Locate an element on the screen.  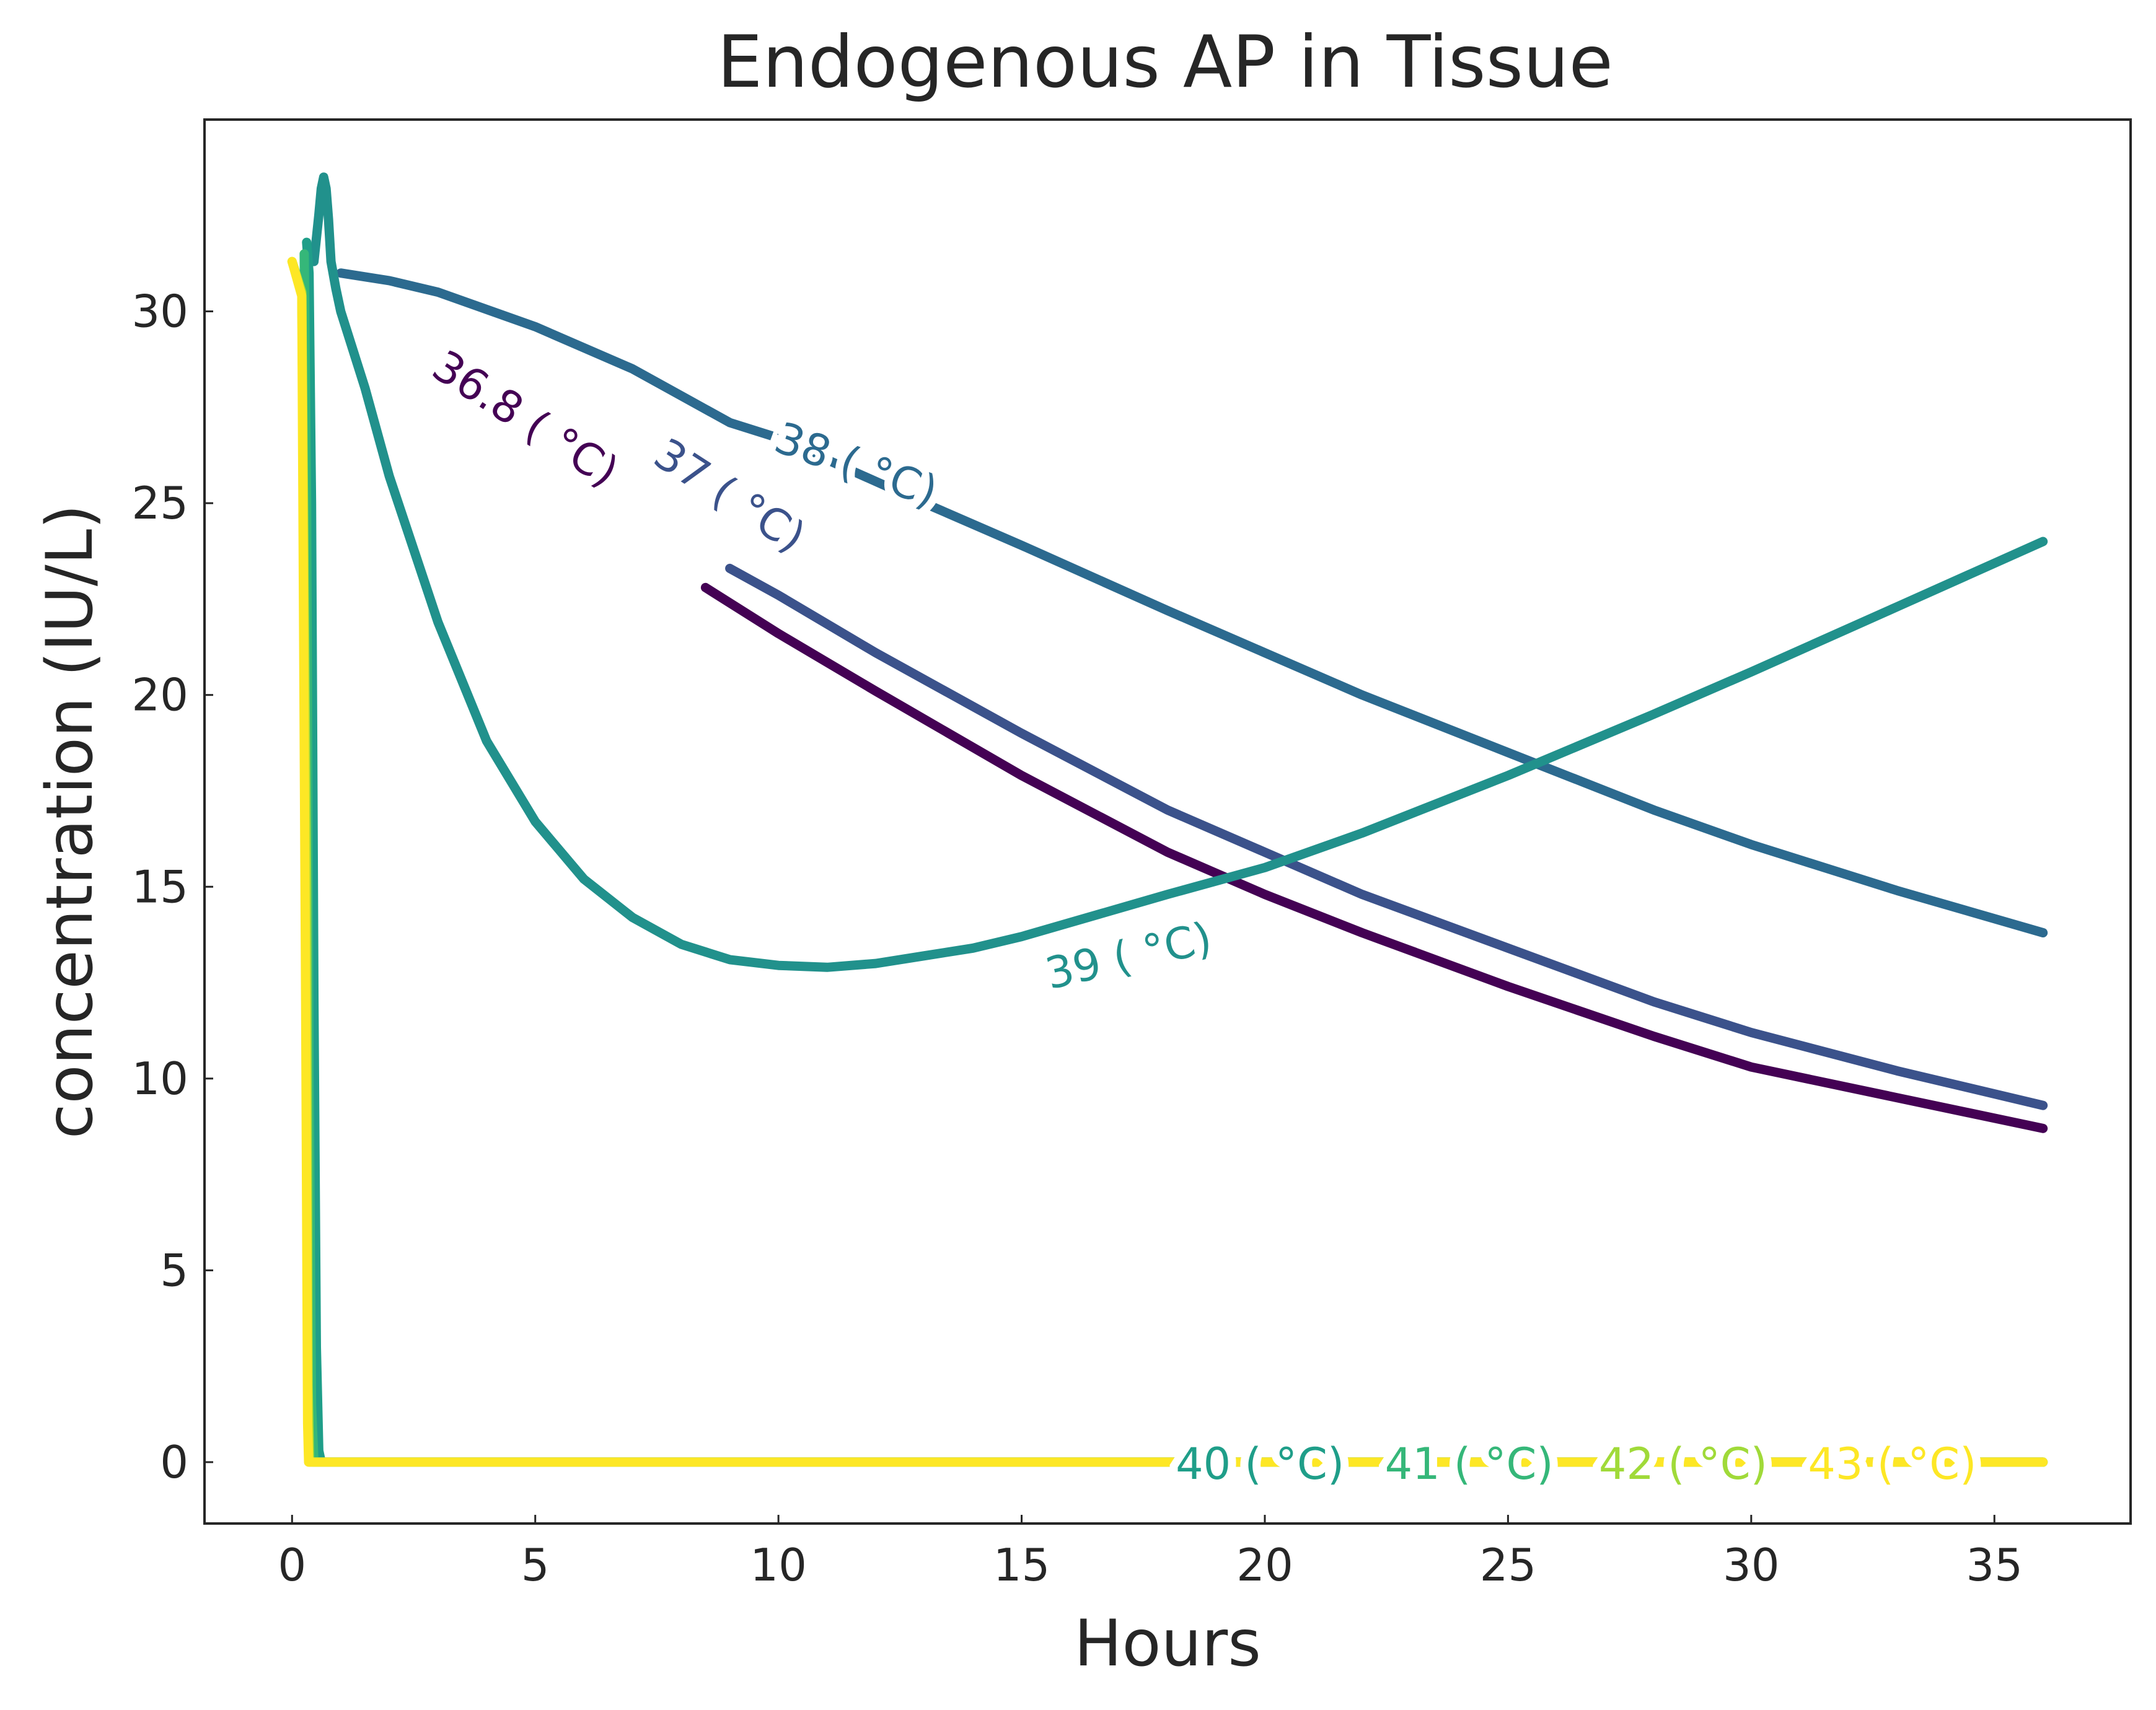
x-tick-label: 35 is located at coordinates (1994, 1565).